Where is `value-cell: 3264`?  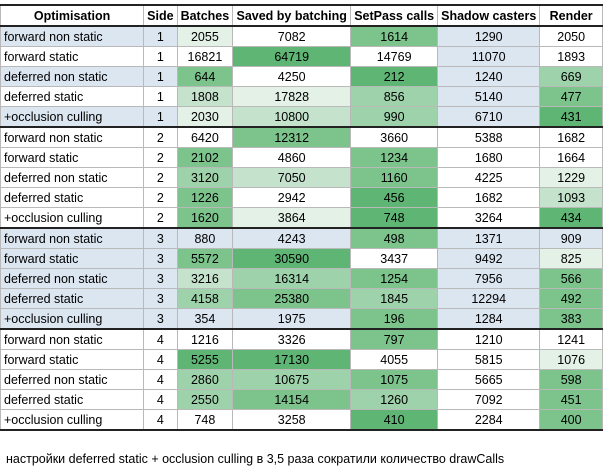 value-cell: 3264 is located at coordinates (489, 218).